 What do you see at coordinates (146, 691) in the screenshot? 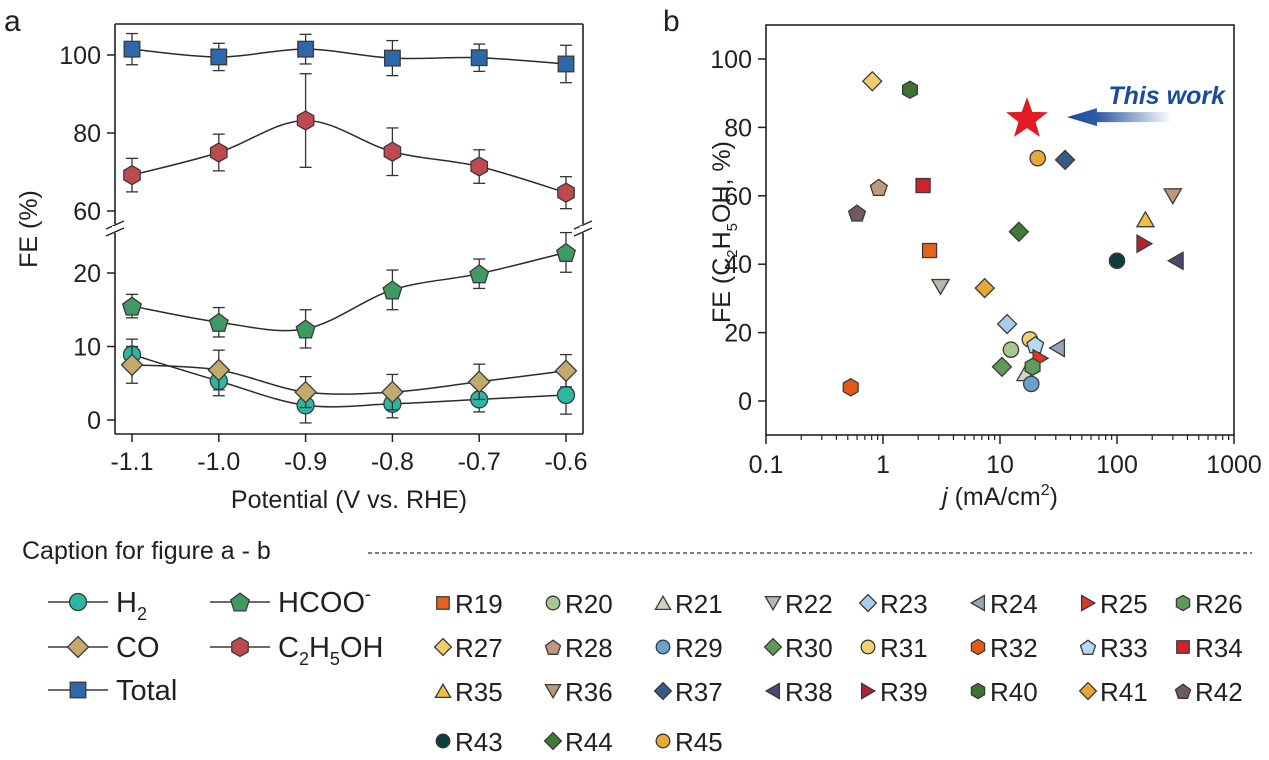
I see `legend-label: Total` at bounding box center [146, 691].